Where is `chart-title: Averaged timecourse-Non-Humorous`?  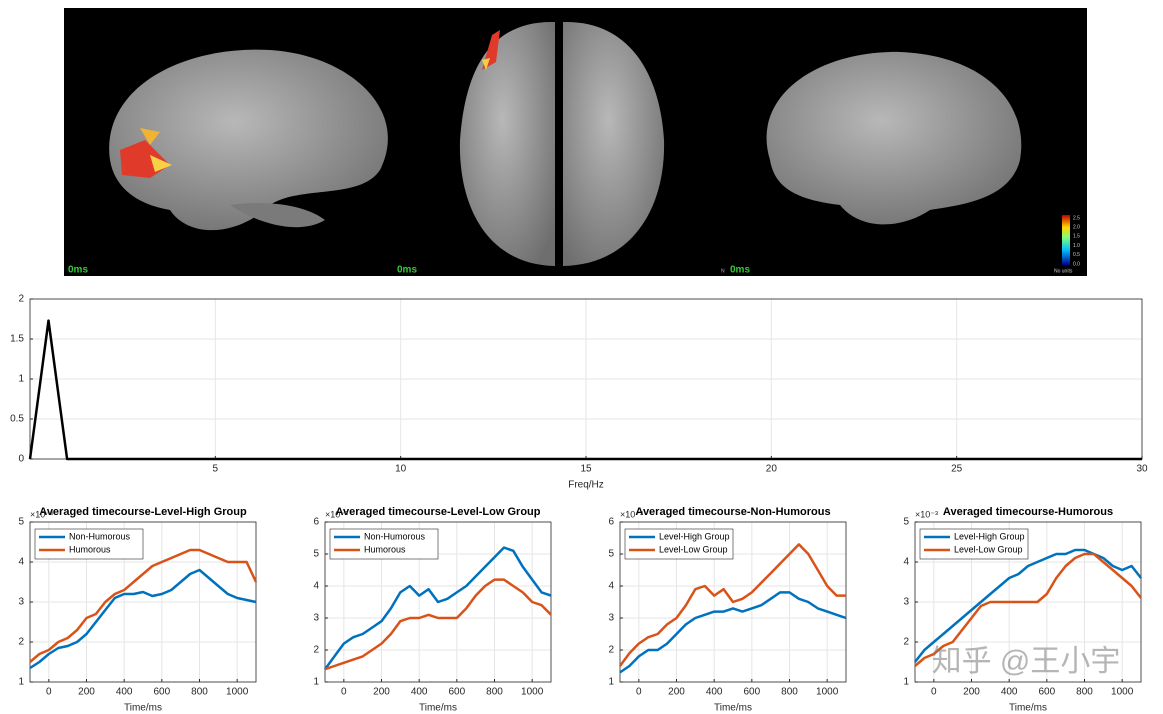 chart-title: Averaged timecourse-Non-Humorous is located at coordinates (732, 512).